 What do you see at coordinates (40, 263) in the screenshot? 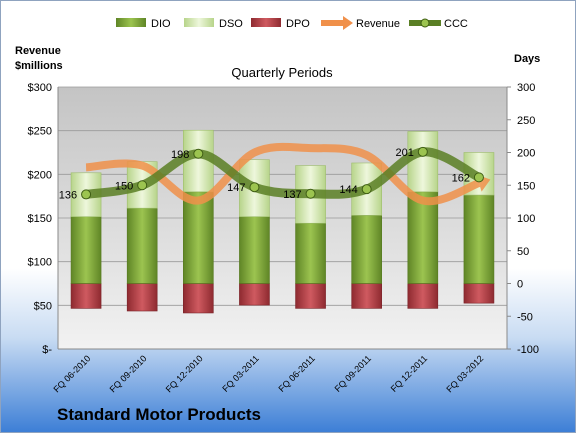
I see `left-tick-label: $100` at bounding box center [40, 263].